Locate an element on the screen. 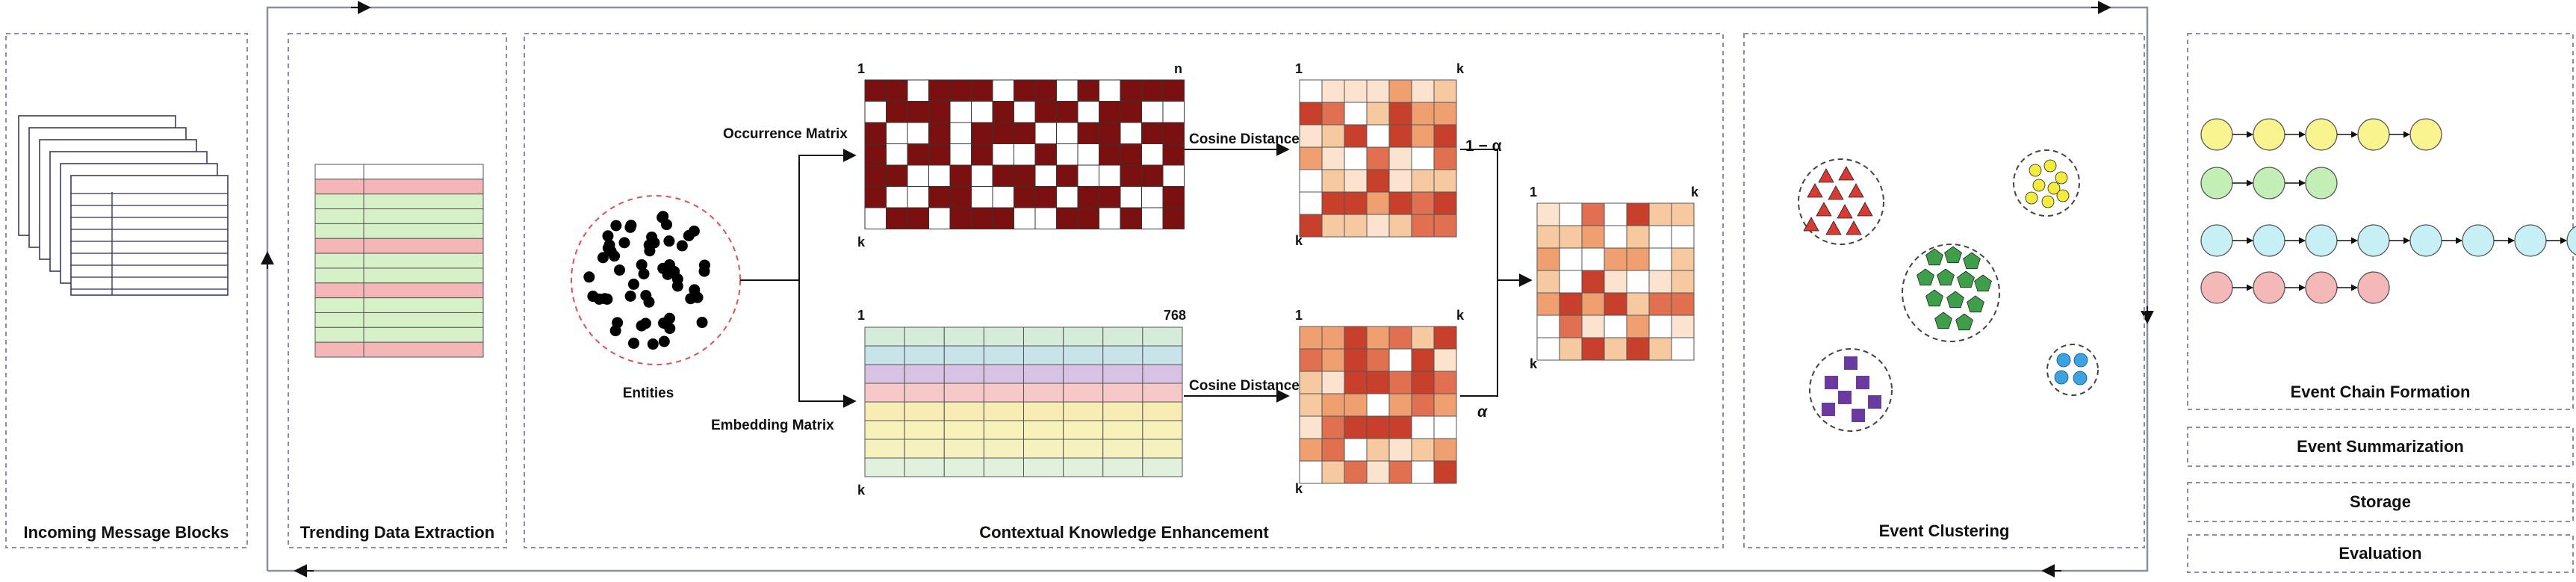 The image size is (2576, 582). cosine-label-top: Cosine Distance is located at coordinates (1244, 139).